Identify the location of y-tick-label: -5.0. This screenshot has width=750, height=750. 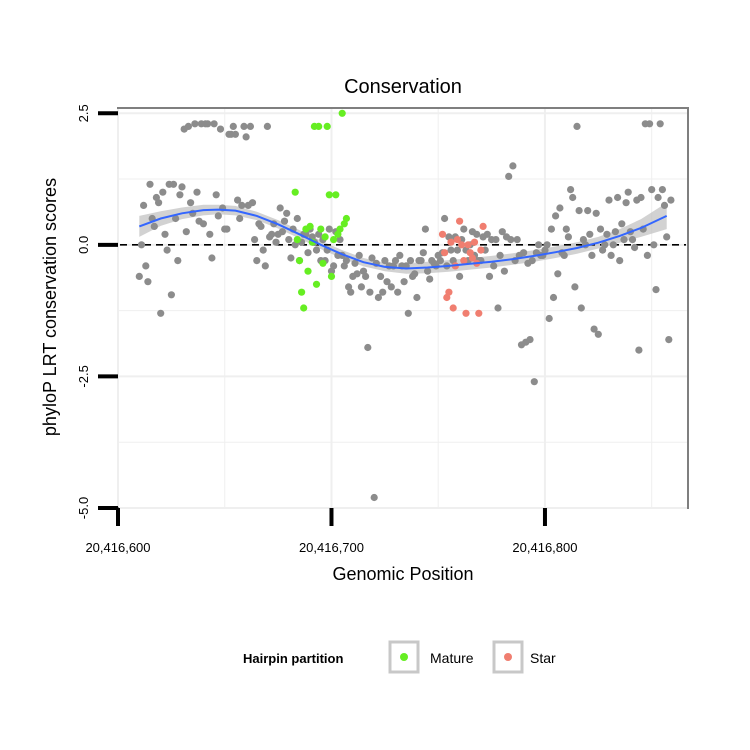
(83, 508).